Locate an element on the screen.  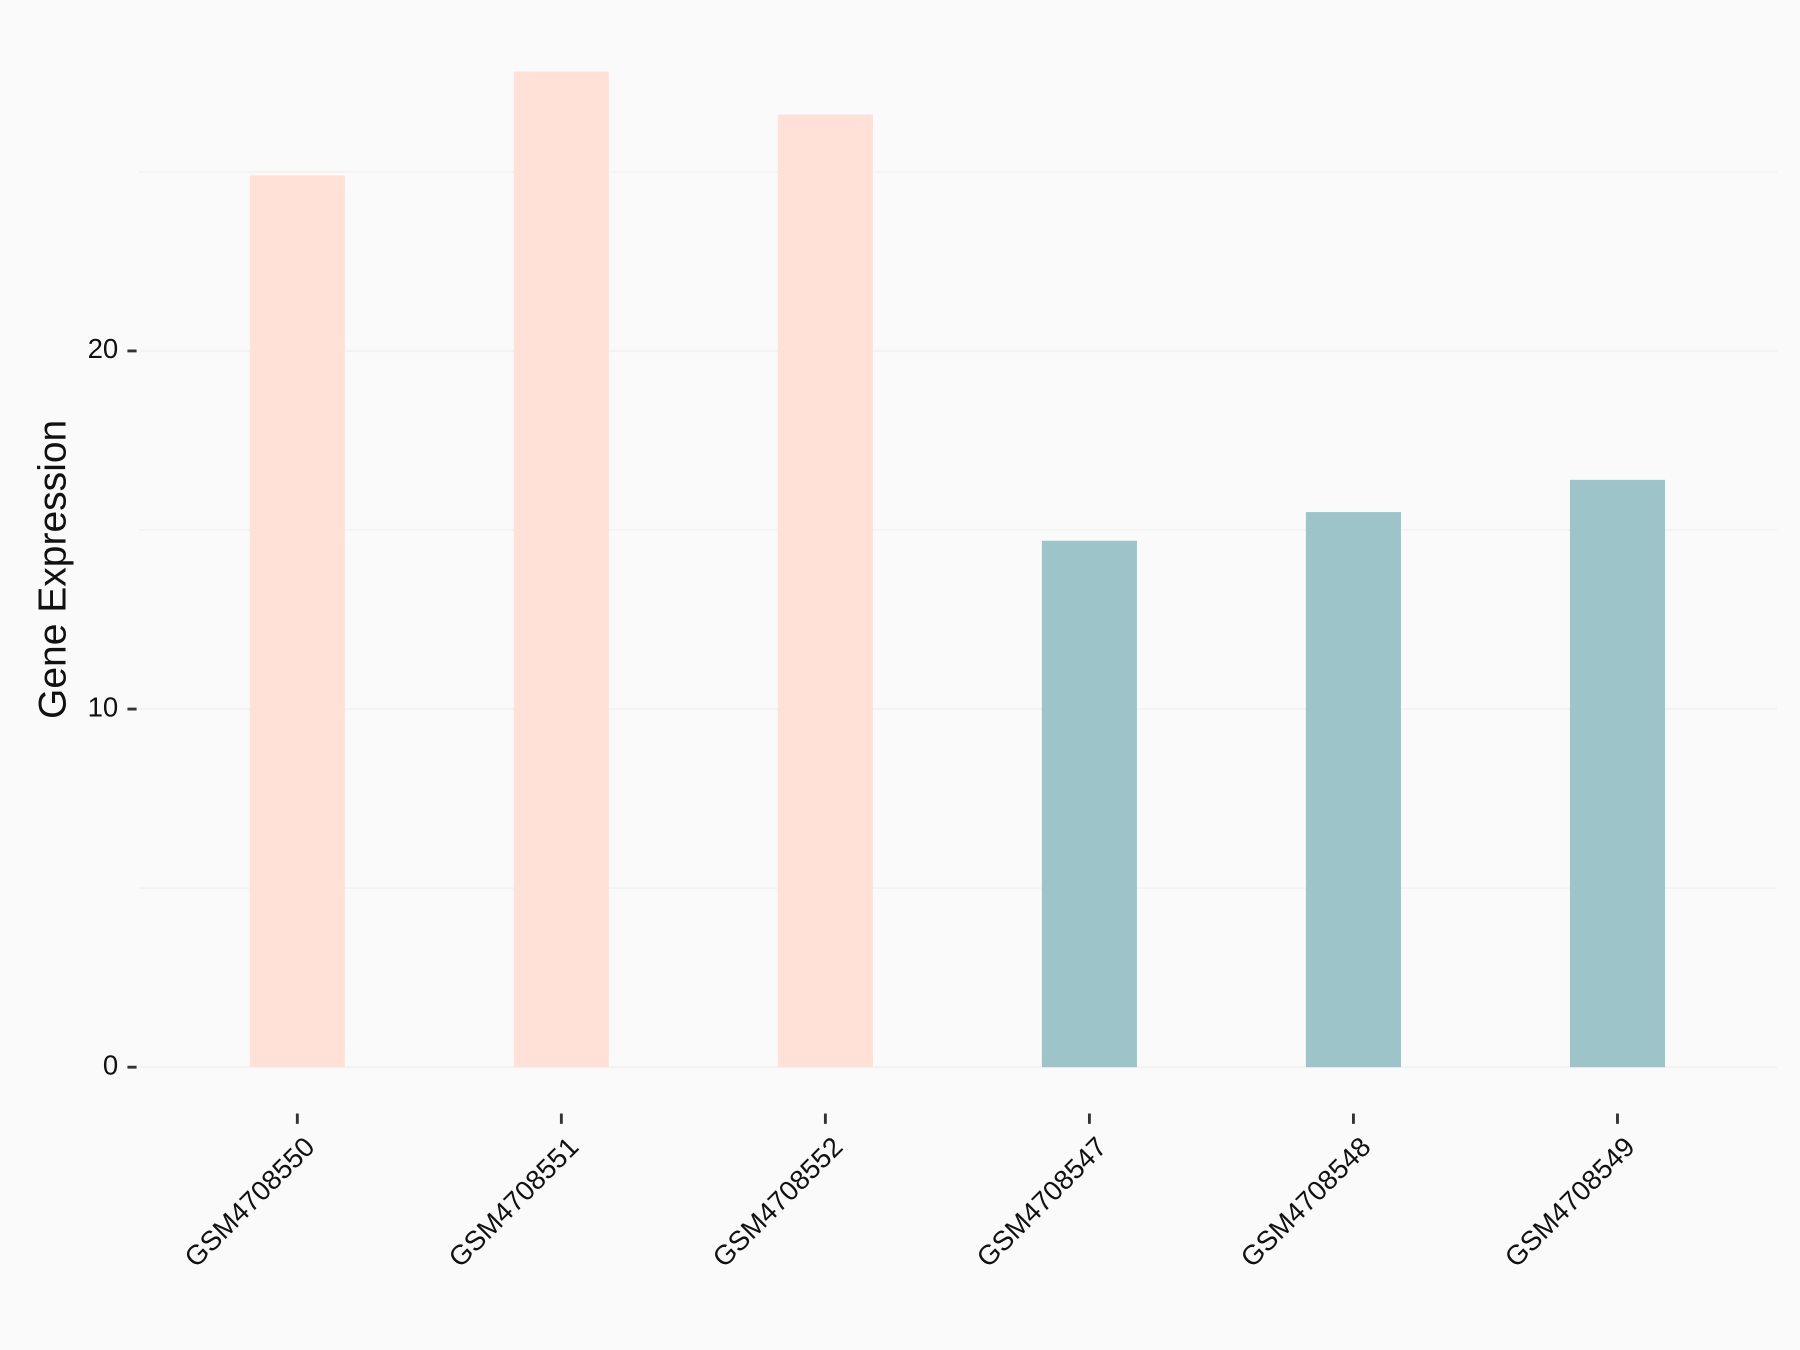
y-tick-label: 0 is located at coordinates (110, 1064).